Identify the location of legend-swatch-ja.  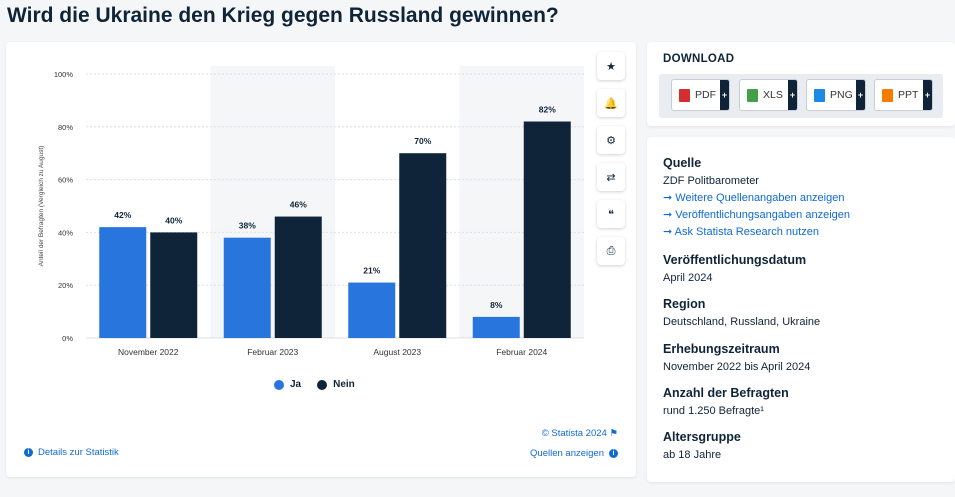
(279, 384).